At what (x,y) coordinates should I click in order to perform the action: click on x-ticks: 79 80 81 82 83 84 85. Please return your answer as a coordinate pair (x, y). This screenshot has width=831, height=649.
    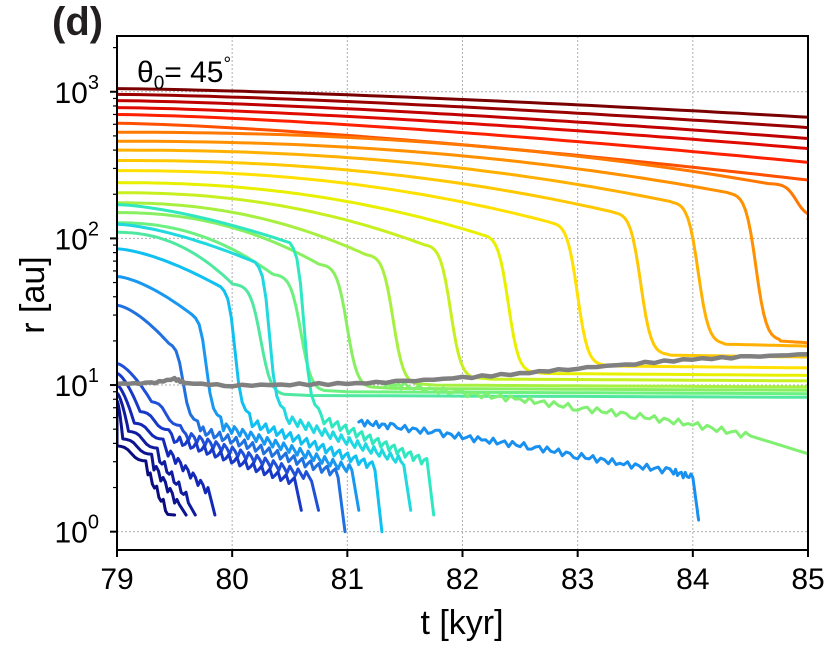
    Looking at the image, I should click on (462, 573).